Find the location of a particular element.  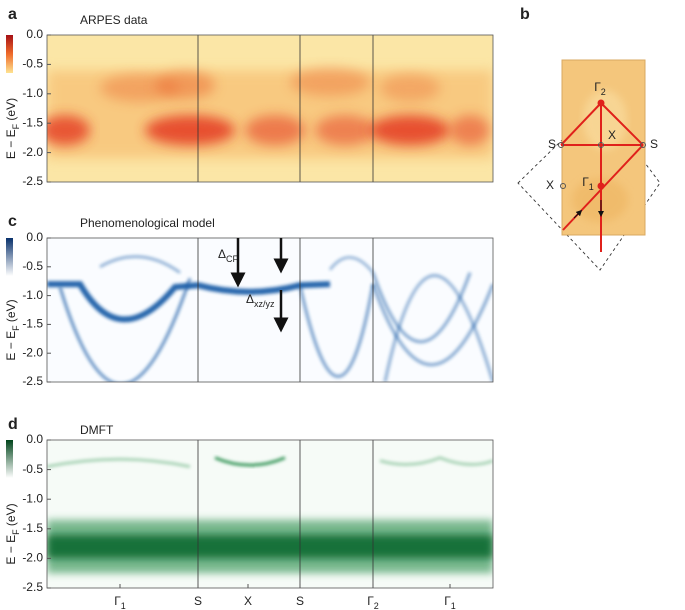

point-label: Γ1 is located at coordinates (588, 183).